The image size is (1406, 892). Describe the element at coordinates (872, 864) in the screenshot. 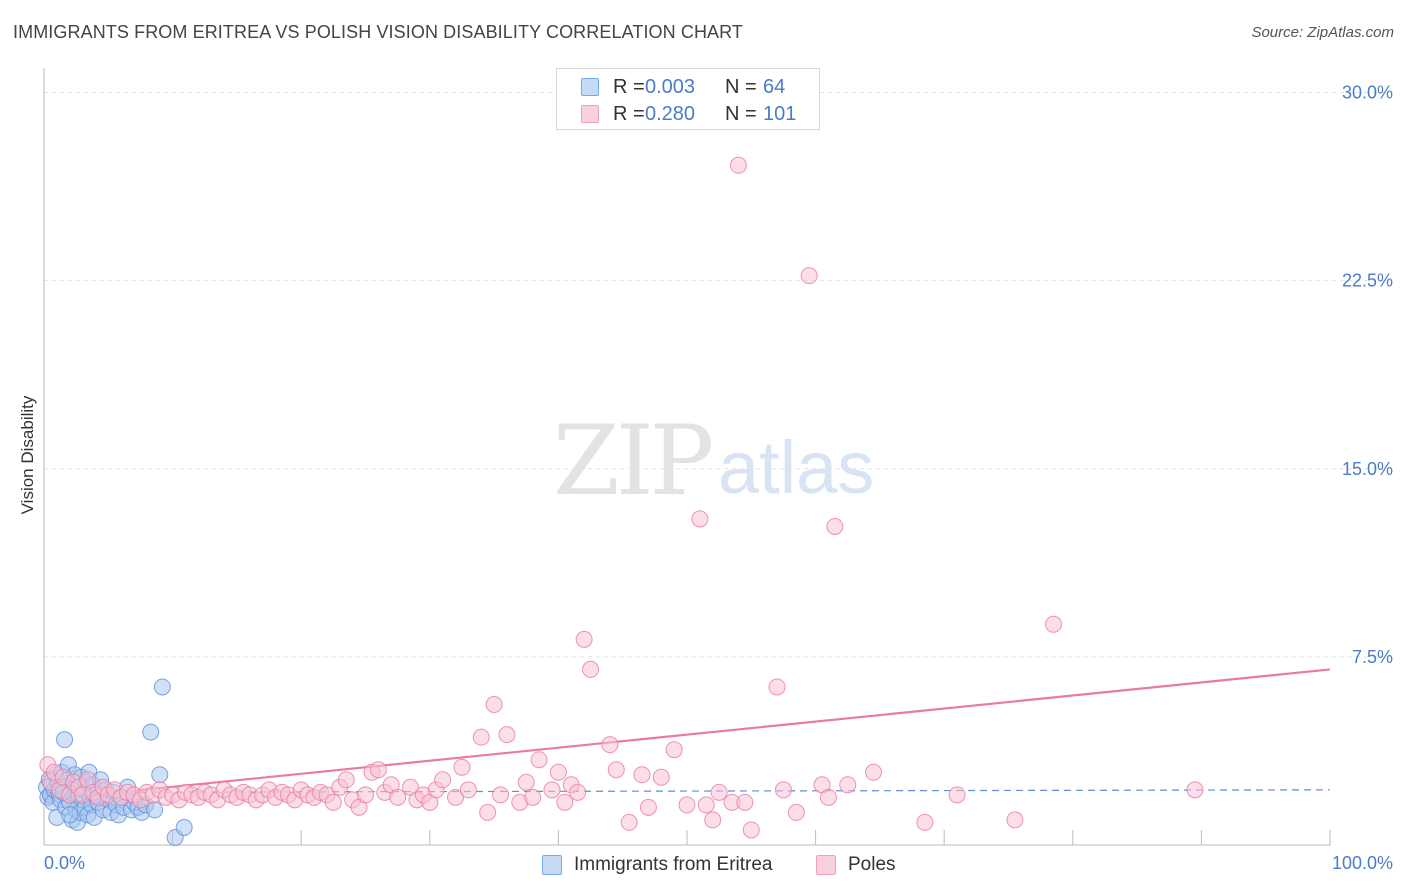

I see `legend-label-poles: Poles` at that location.